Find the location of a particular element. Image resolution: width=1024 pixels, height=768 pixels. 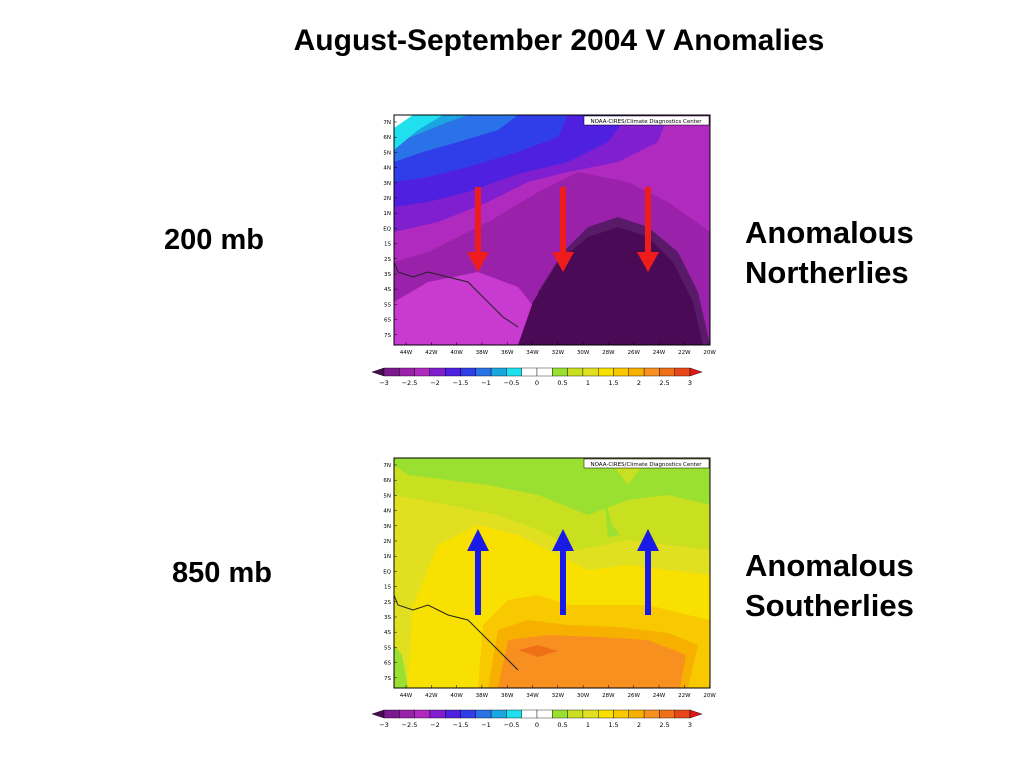

lon-tick-label: 40W is located at coordinates (456, 696).